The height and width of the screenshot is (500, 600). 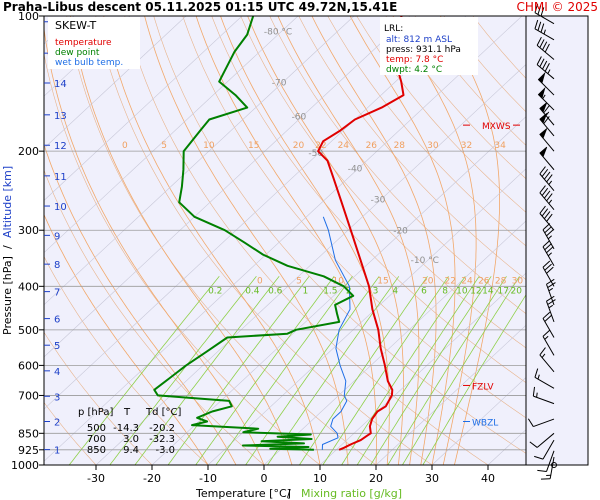 I want to click on table-cell: -32.3, so click(x=162, y=439).